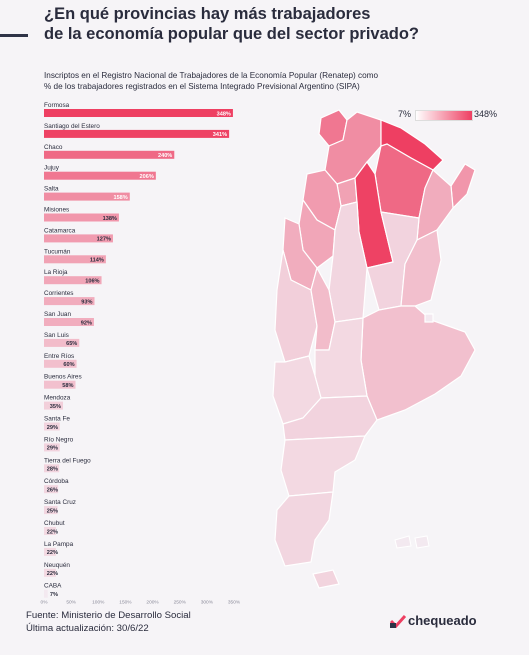 The image size is (529, 655). I want to click on bar-category-label: Jujuy, so click(52, 168).